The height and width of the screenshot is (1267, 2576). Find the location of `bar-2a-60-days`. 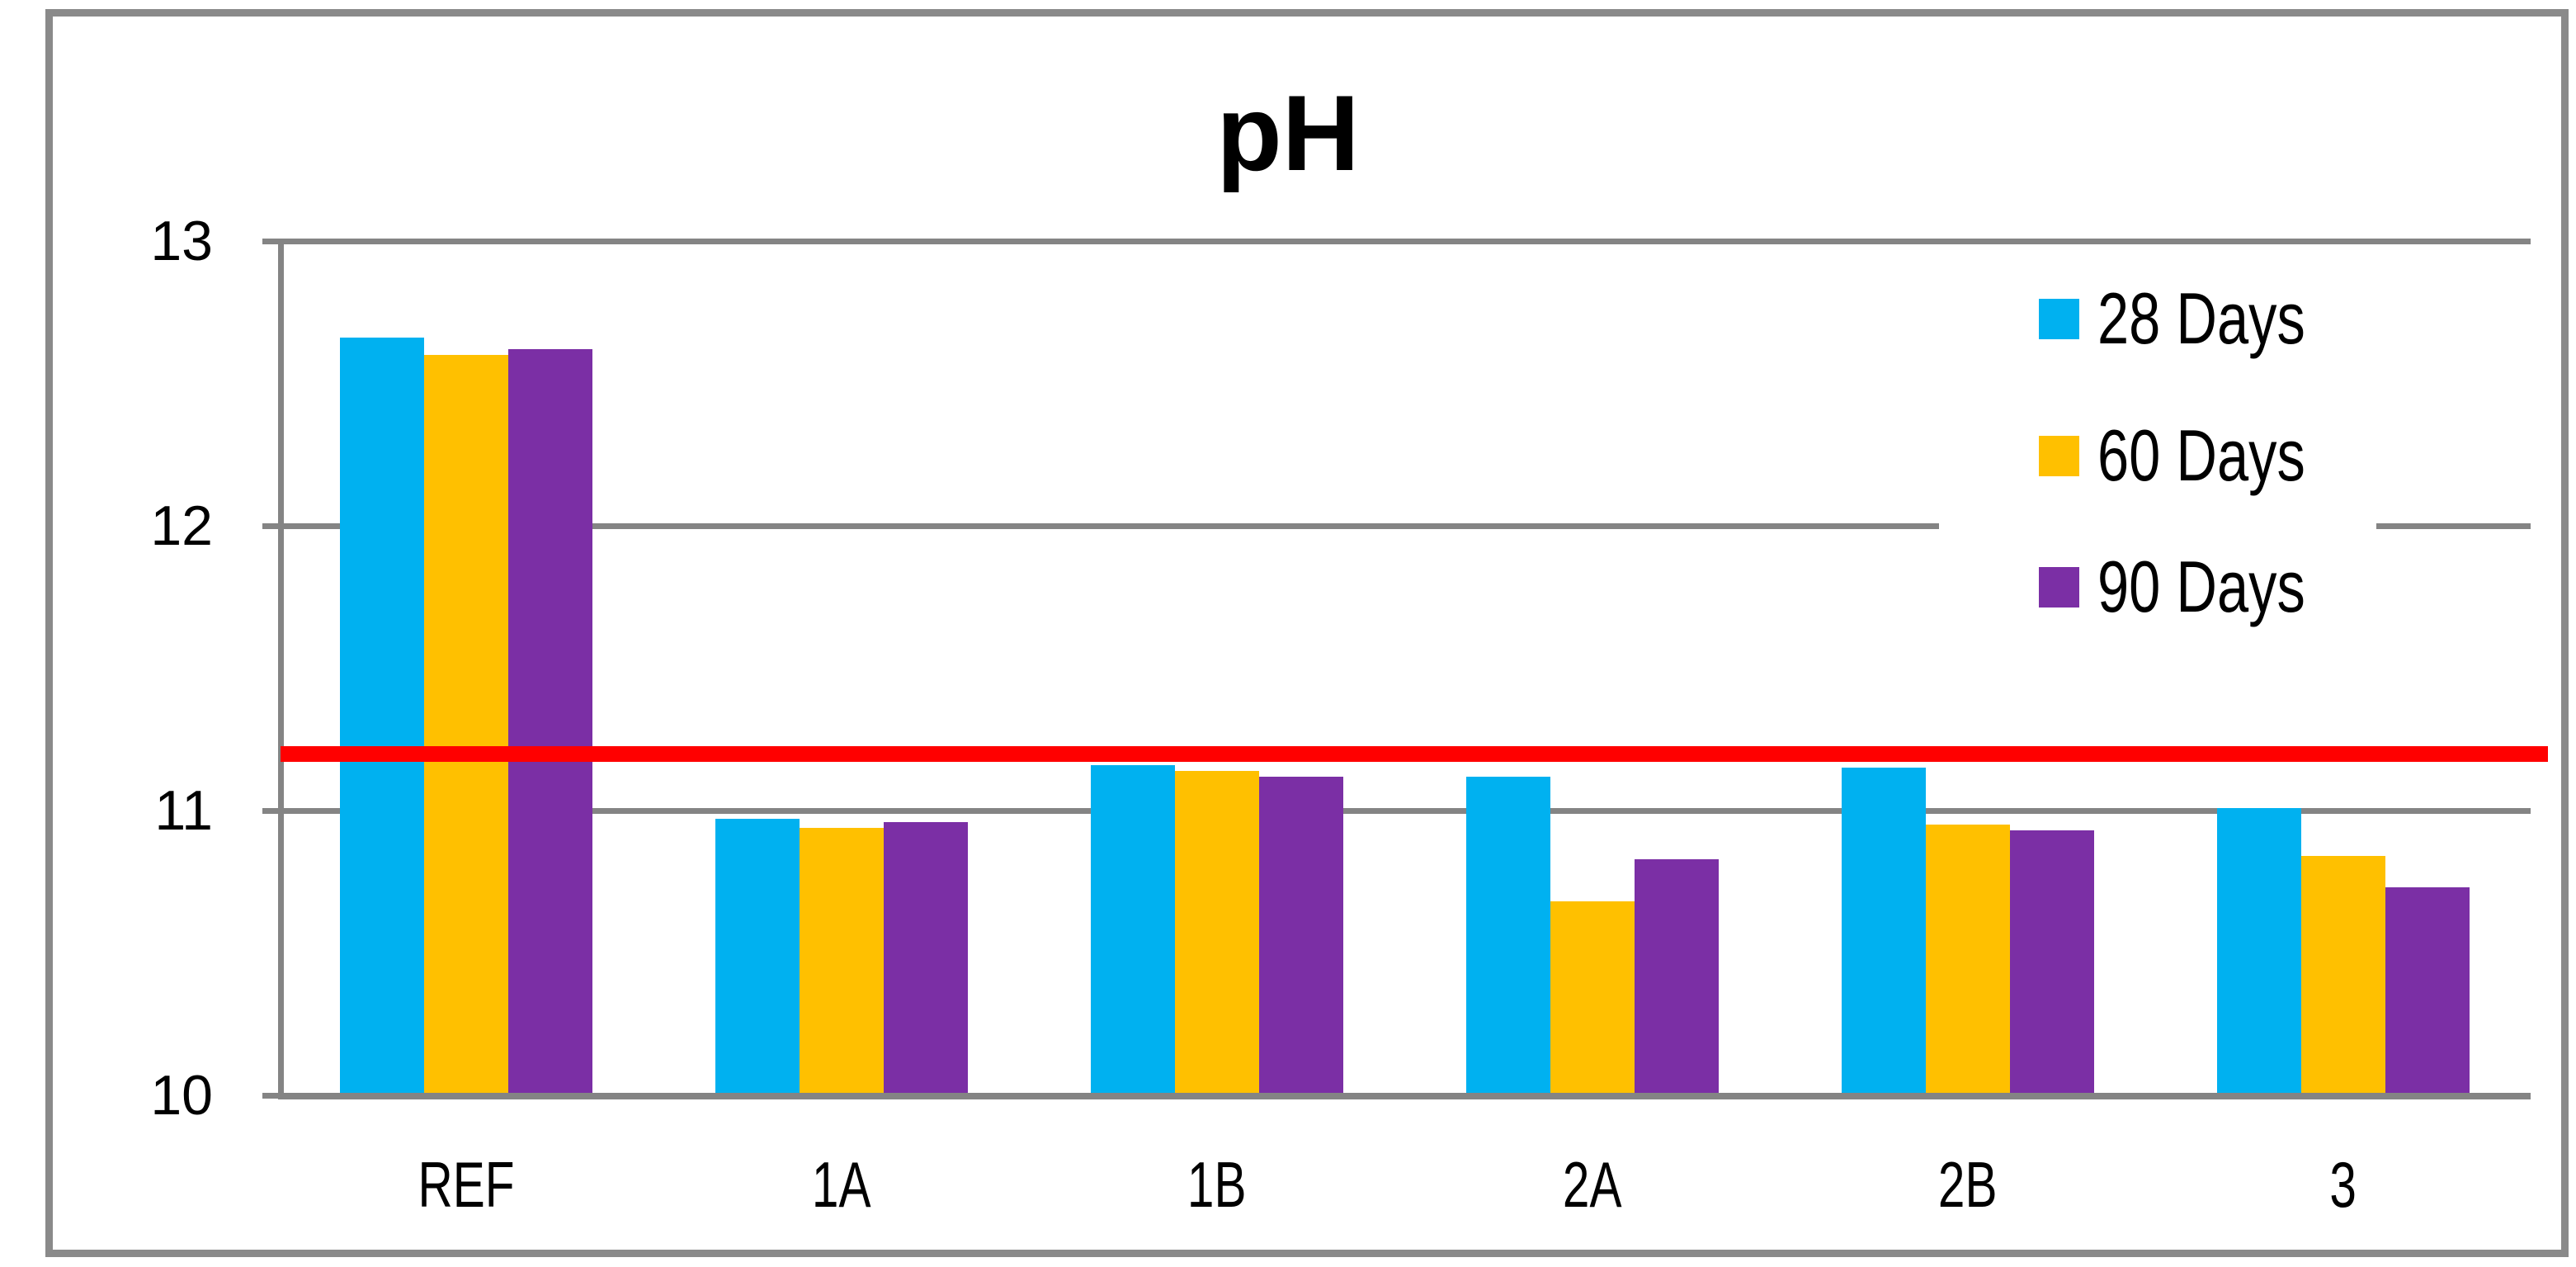

bar-2a-60-days is located at coordinates (1592, 998).